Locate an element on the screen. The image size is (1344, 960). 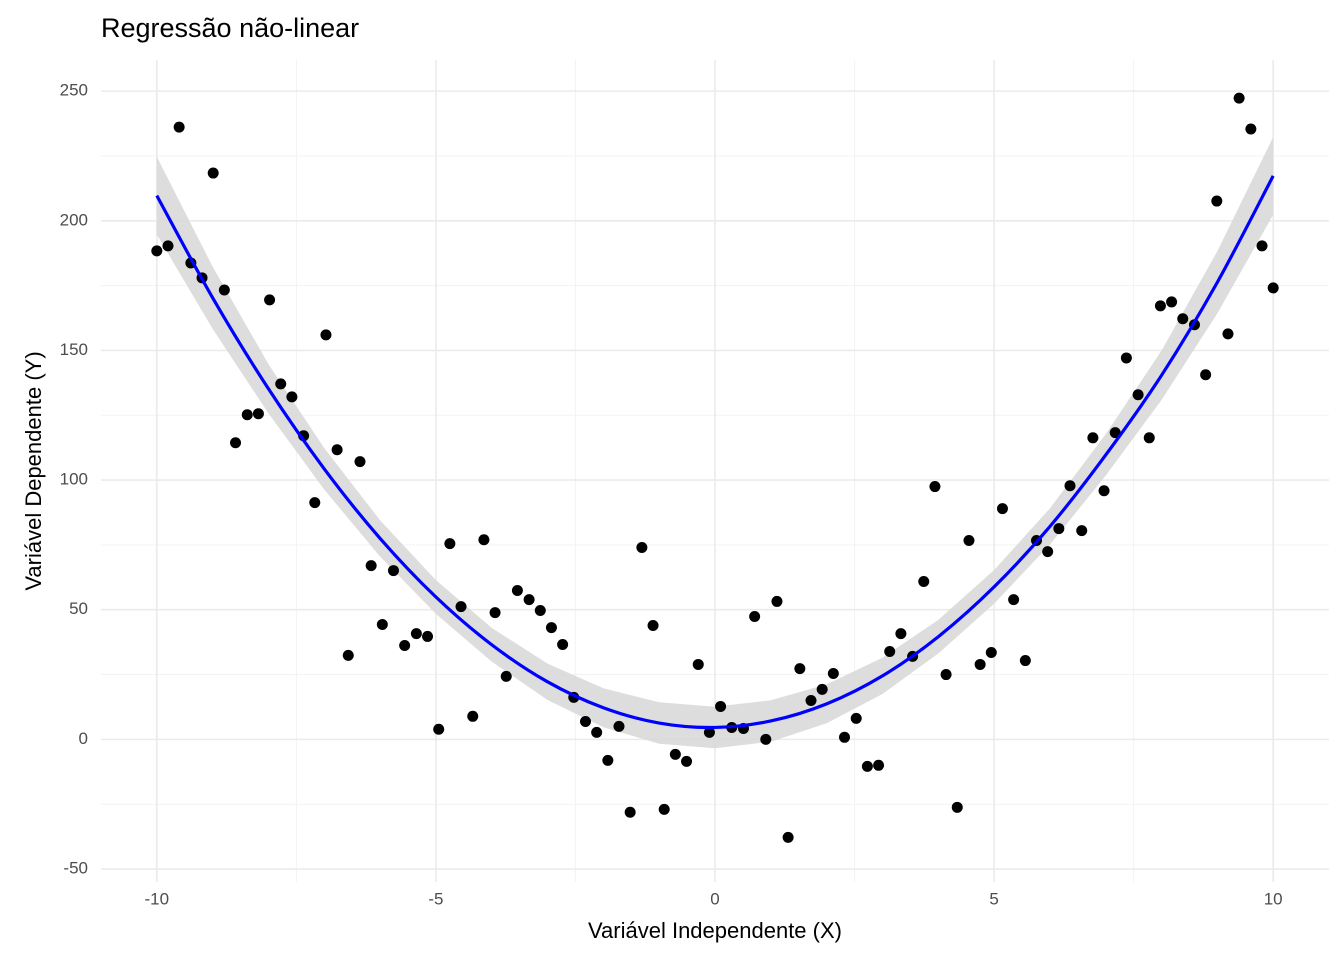
y-tick-label: 150 is located at coordinates (74, 349).